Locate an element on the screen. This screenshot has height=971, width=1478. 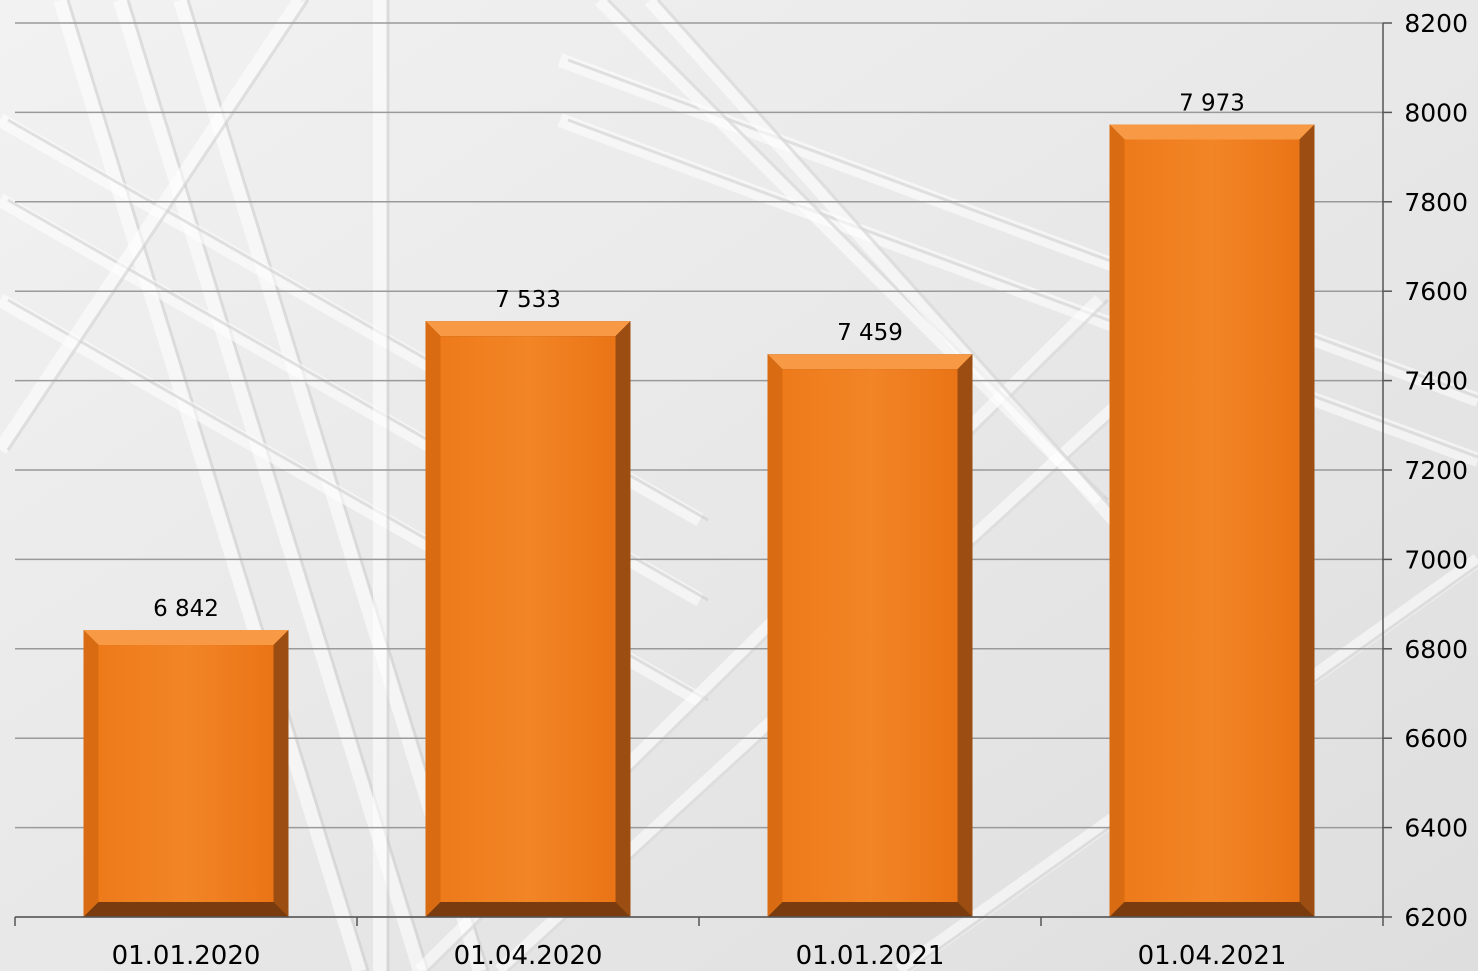
y-tick-label: 7600 is located at coordinates (1436, 291).